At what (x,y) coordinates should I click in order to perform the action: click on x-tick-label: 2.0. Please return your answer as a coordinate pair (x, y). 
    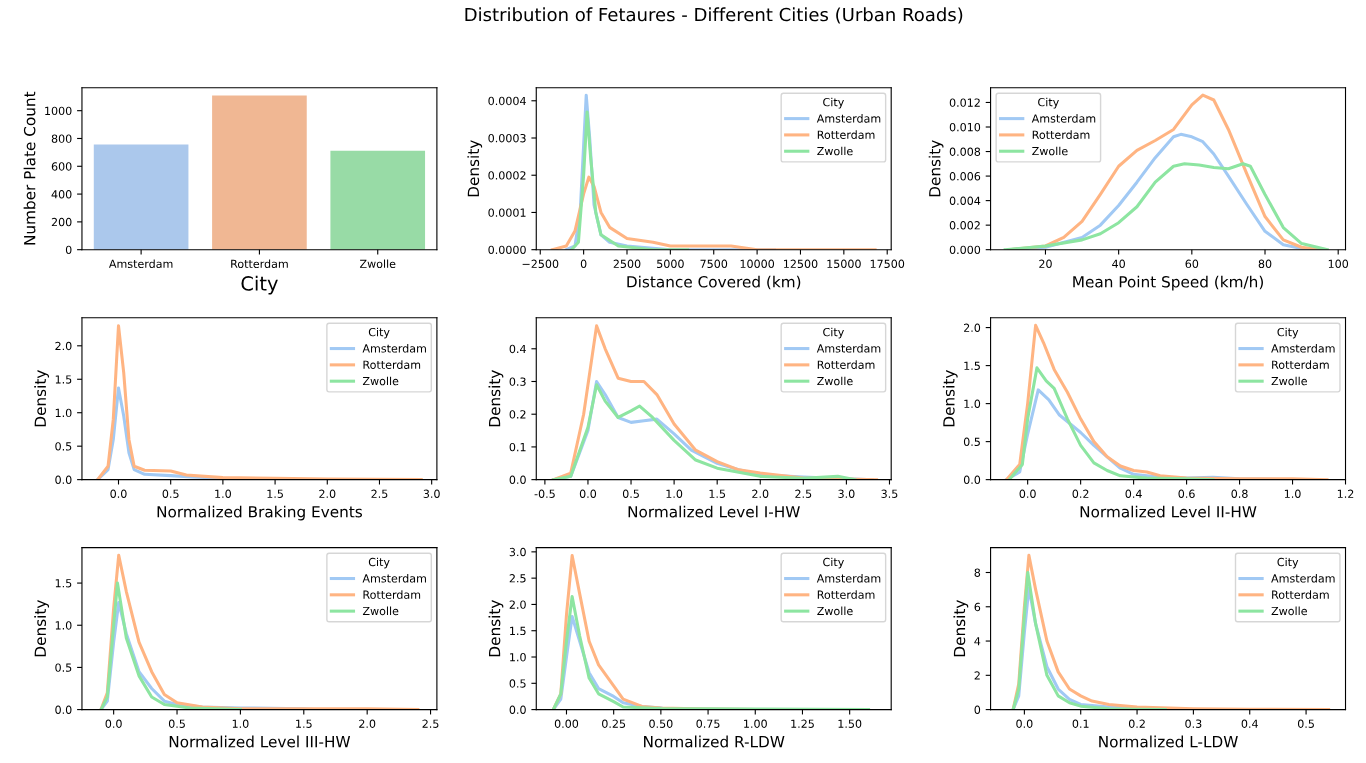
    Looking at the image, I should click on (327, 493).